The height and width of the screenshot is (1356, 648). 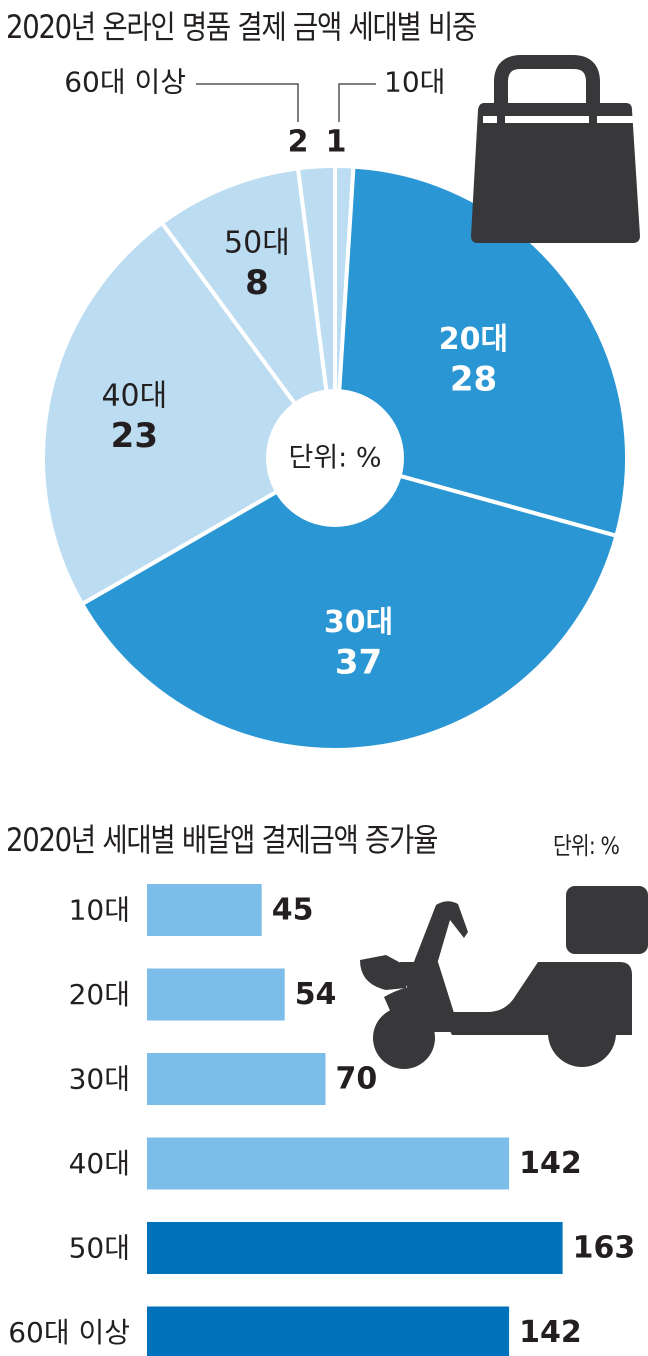 I want to click on pie-unit-label: 단위: %, so click(x=334, y=458).